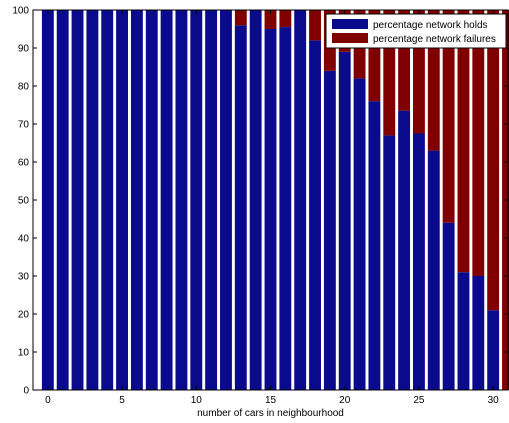 The width and height of the screenshot is (509, 423). I want to click on y-tick-label: 40, so click(24, 239).